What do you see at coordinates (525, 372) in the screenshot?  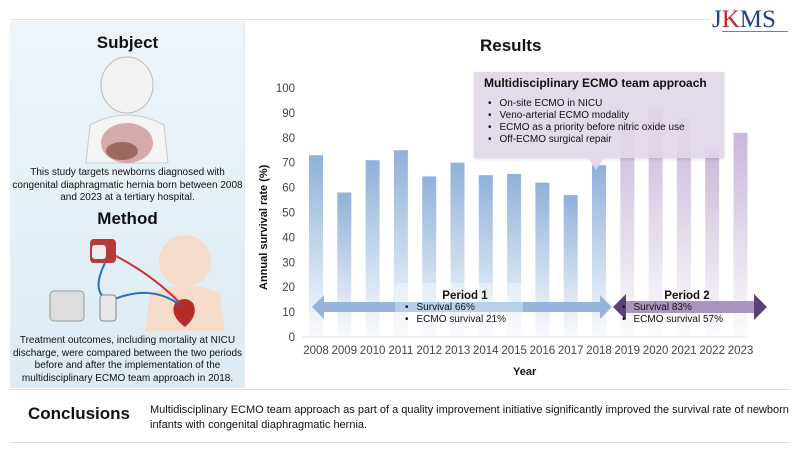 I see `x-axis-label: Year` at bounding box center [525, 372].